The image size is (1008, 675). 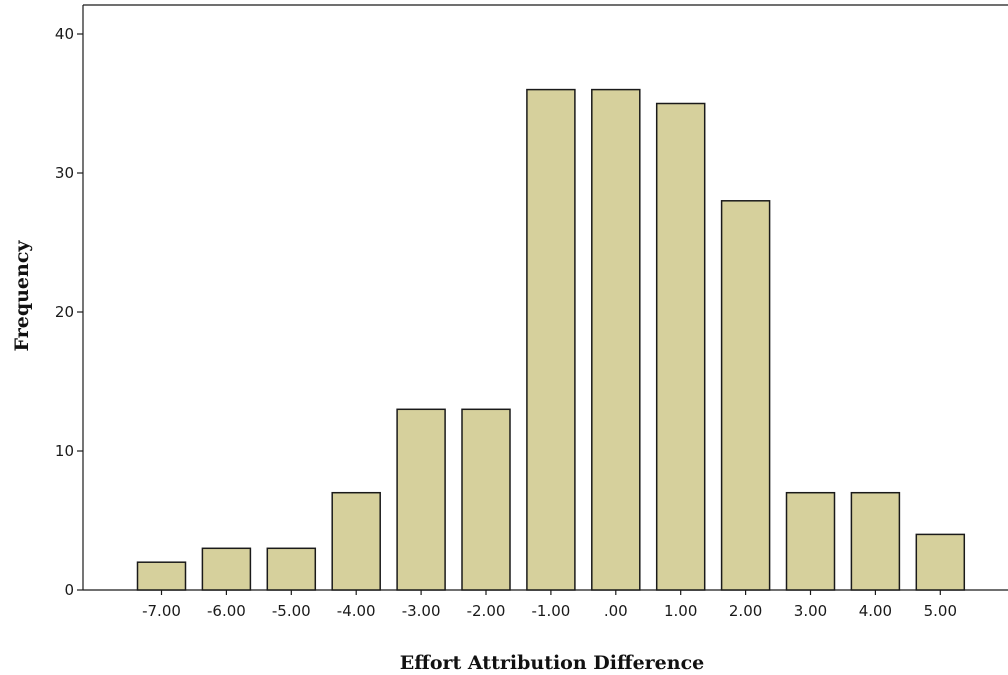 What do you see at coordinates (64, 451) in the screenshot?
I see `y-tick-label: 10` at bounding box center [64, 451].